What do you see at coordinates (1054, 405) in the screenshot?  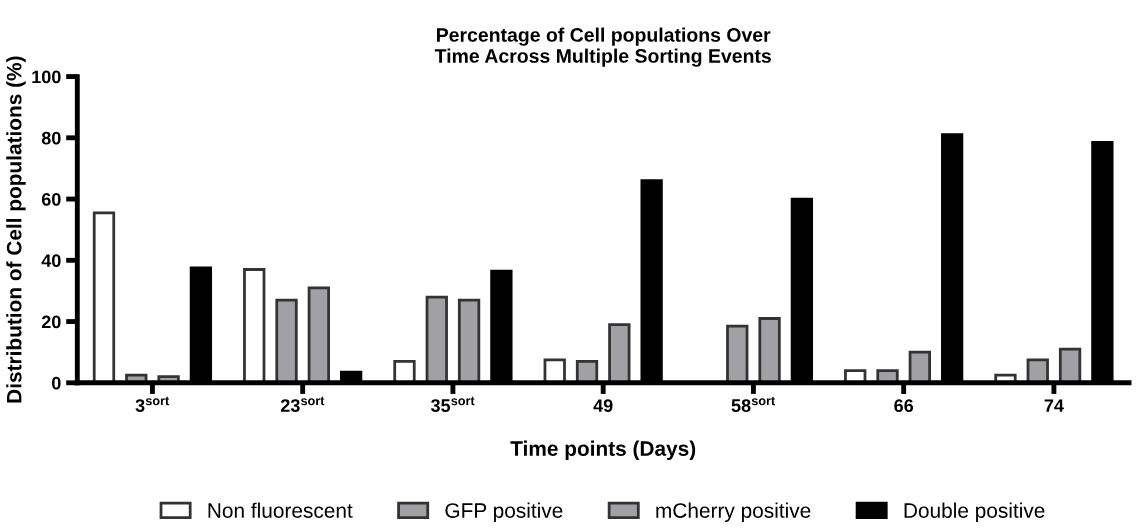 I see `x-tick-label: 74` at bounding box center [1054, 405].